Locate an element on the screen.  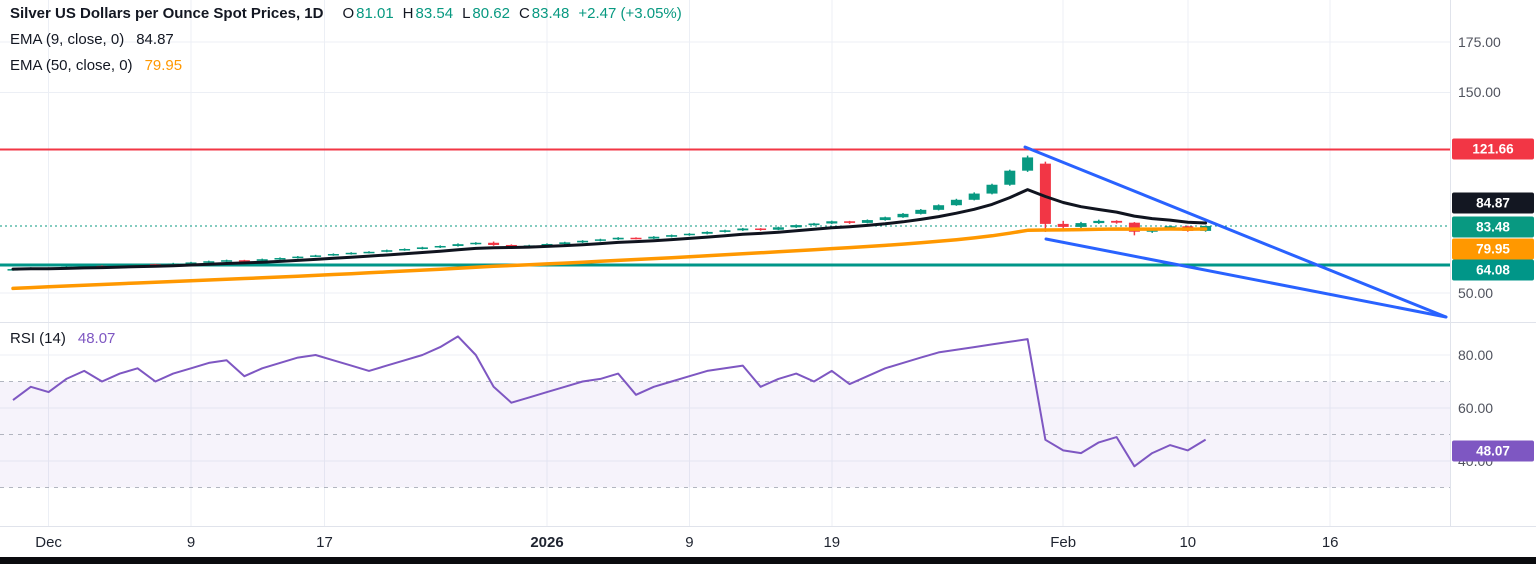
time-axis-label: Feb is located at coordinates (1063, 542).